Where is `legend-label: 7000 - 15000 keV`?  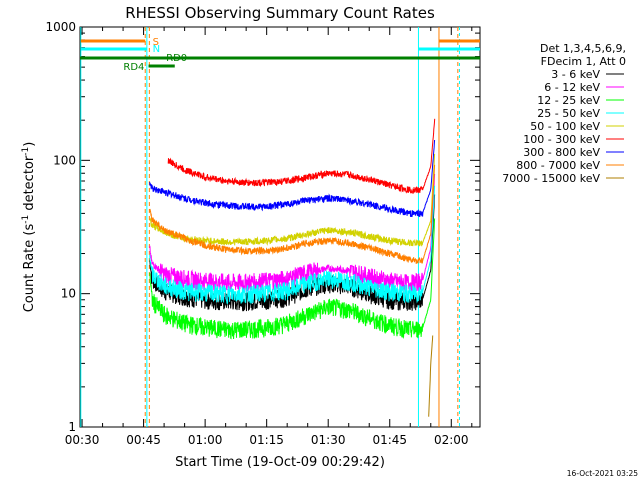 legend-label: 7000 - 15000 keV is located at coordinates (551, 178).